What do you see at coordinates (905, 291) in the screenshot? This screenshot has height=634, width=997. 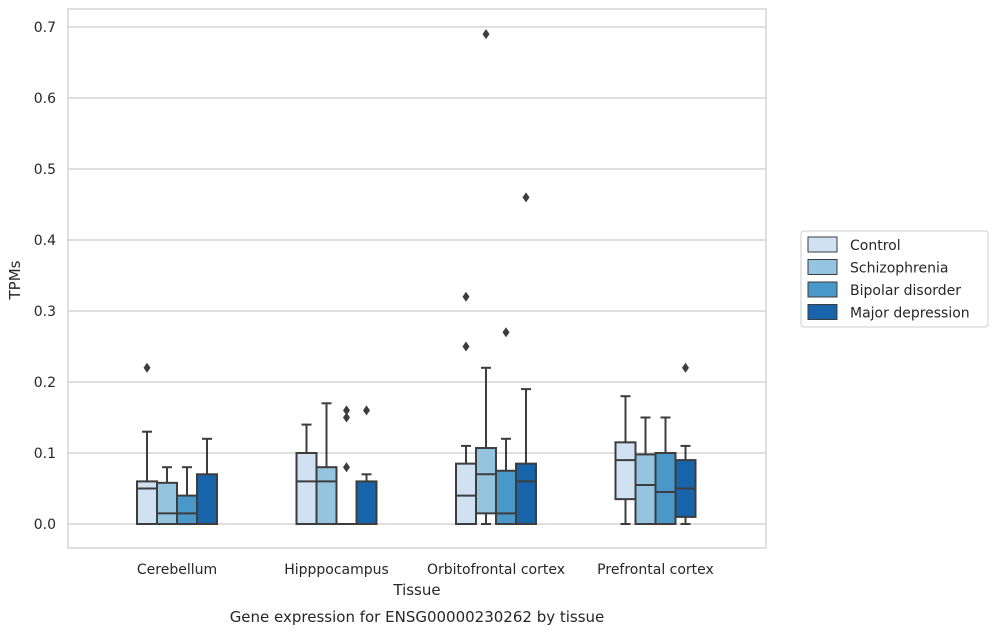 I see `legend-label: Bipolar disorder` at bounding box center [905, 291].